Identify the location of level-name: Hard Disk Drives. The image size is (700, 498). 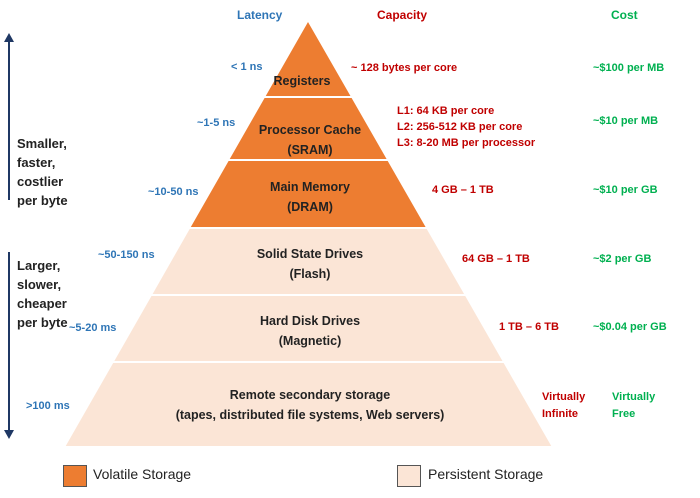
(310, 321).